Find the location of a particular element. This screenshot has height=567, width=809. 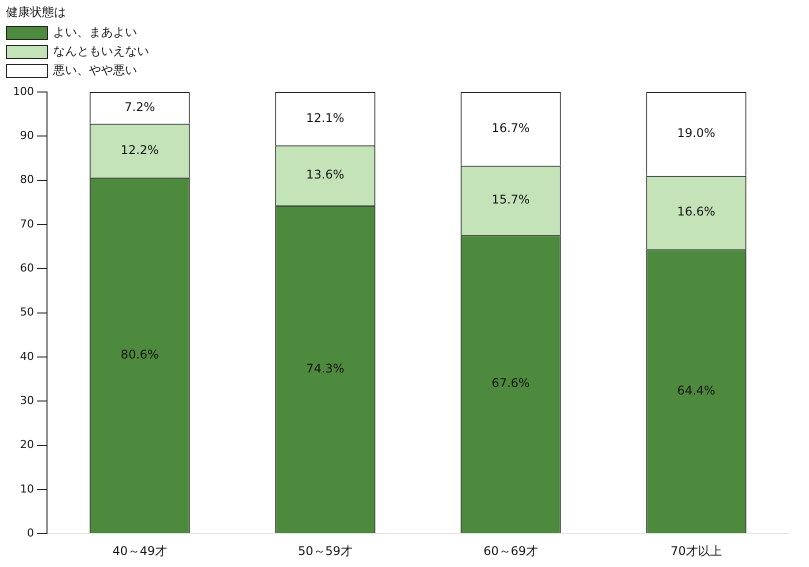

y-tick-label: 0 is located at coordinates (30, 533).